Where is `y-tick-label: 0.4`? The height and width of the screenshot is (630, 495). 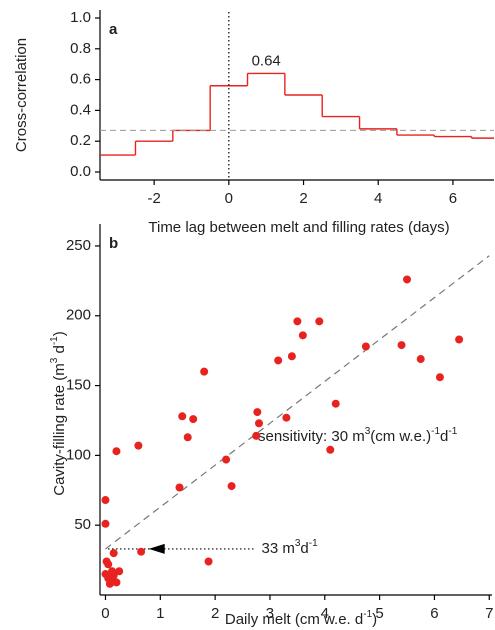
y-tick-label: 0.4 is located at coordinates (80, 109).